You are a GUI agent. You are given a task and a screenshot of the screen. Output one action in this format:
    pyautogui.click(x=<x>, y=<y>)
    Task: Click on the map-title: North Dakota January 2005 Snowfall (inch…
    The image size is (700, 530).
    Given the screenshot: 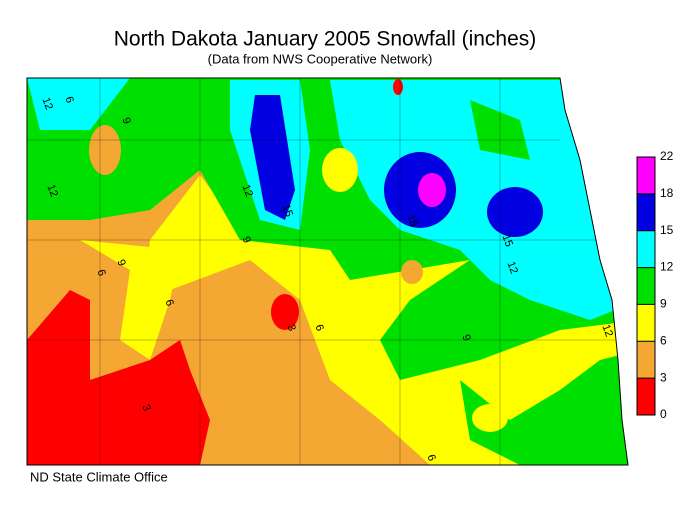 What is the action you would take?
    pyautogui.click(x=325, y=39)
    